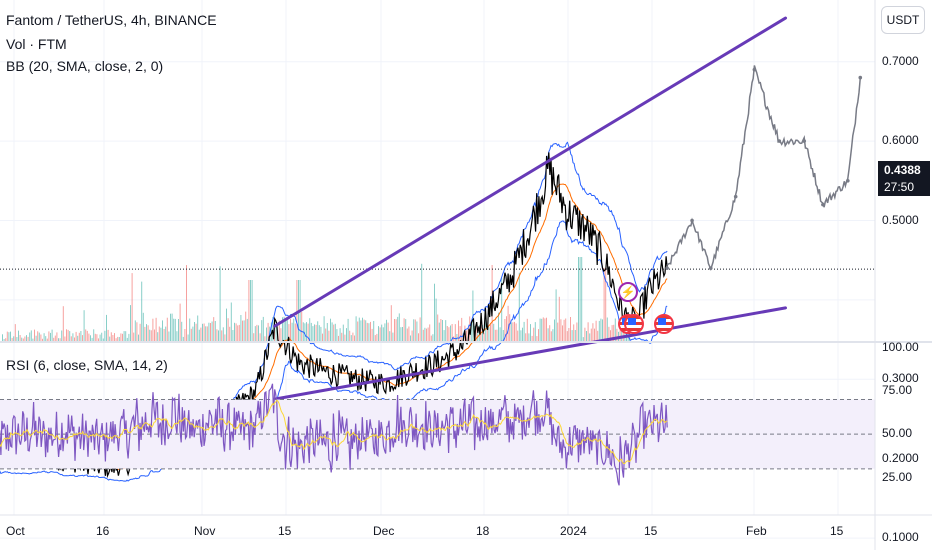 The height and width of the screenshot is (550, 932). Describe the element at coordinates (903, 20) in the screenshot. I see `currency-button: USDT` at that location.